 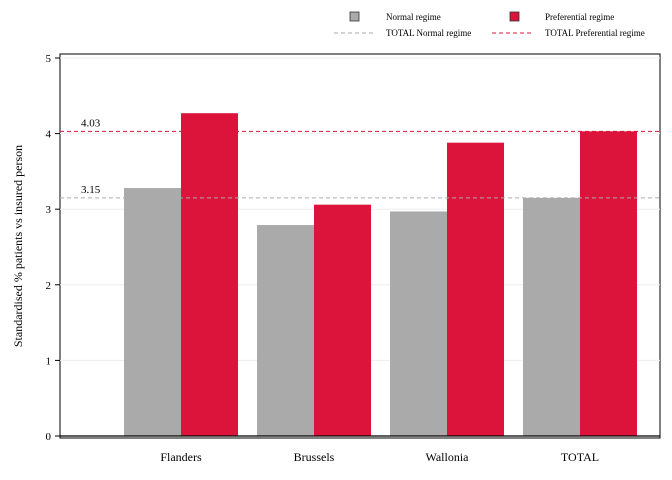 What do you see at coordinates (152, 312) in the screenshot?
I see `bar-normal-flanders` at bounding box center [152, 312].